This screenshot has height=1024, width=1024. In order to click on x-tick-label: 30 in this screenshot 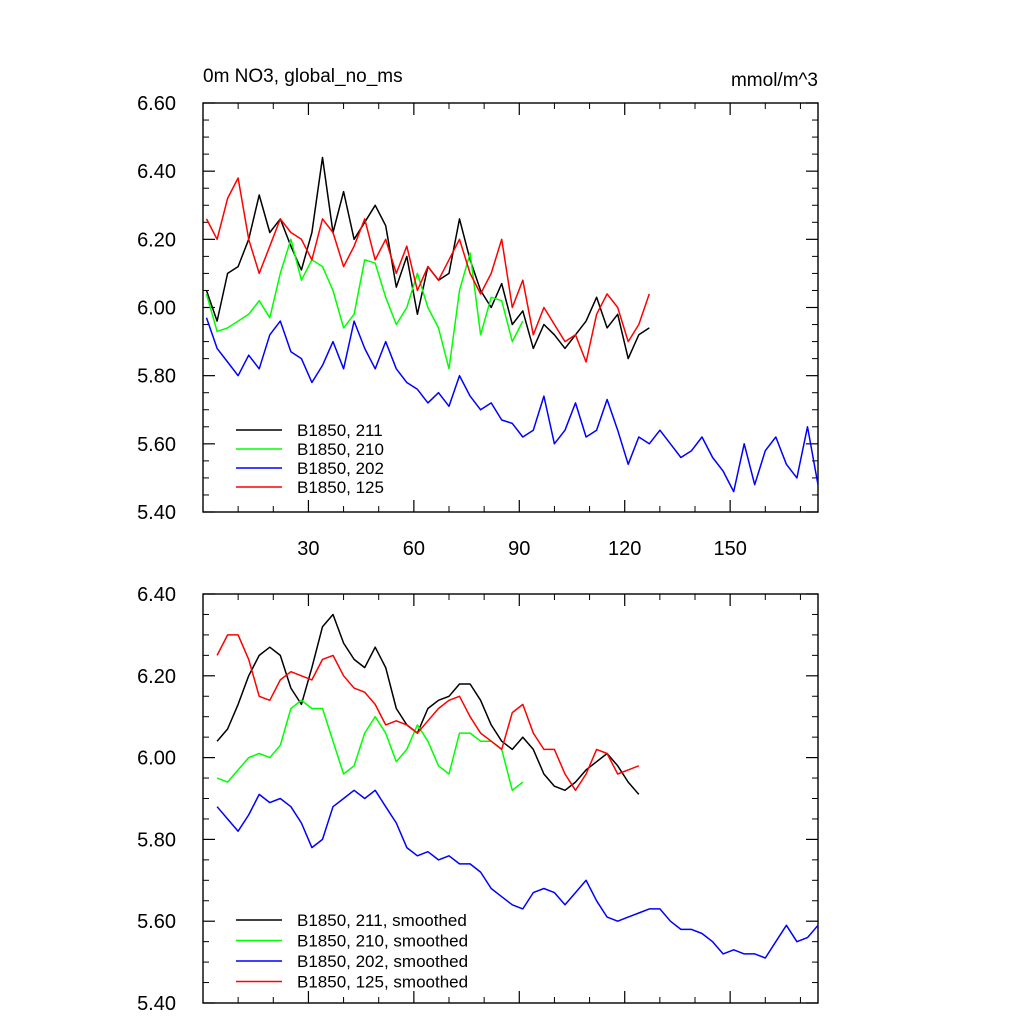, I will do `click(308, 549)`.